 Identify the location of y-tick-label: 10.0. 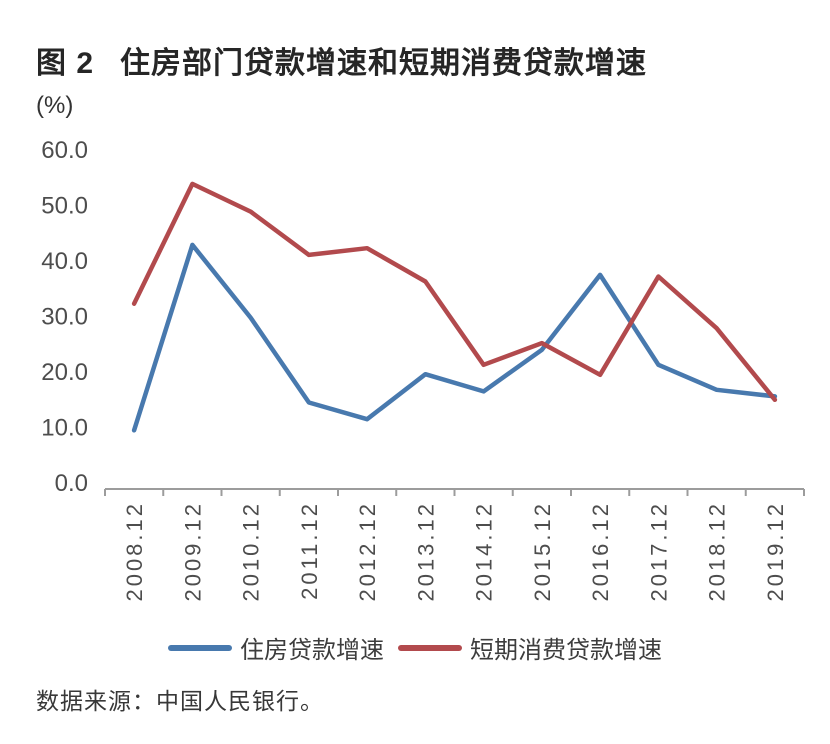
(64, 428).